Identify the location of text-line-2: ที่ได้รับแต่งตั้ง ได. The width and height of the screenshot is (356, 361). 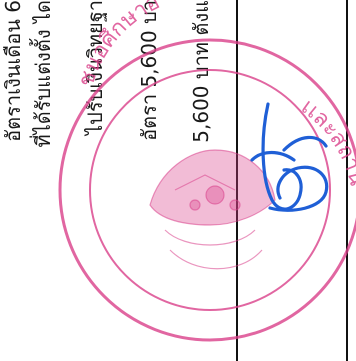
(43, 74).